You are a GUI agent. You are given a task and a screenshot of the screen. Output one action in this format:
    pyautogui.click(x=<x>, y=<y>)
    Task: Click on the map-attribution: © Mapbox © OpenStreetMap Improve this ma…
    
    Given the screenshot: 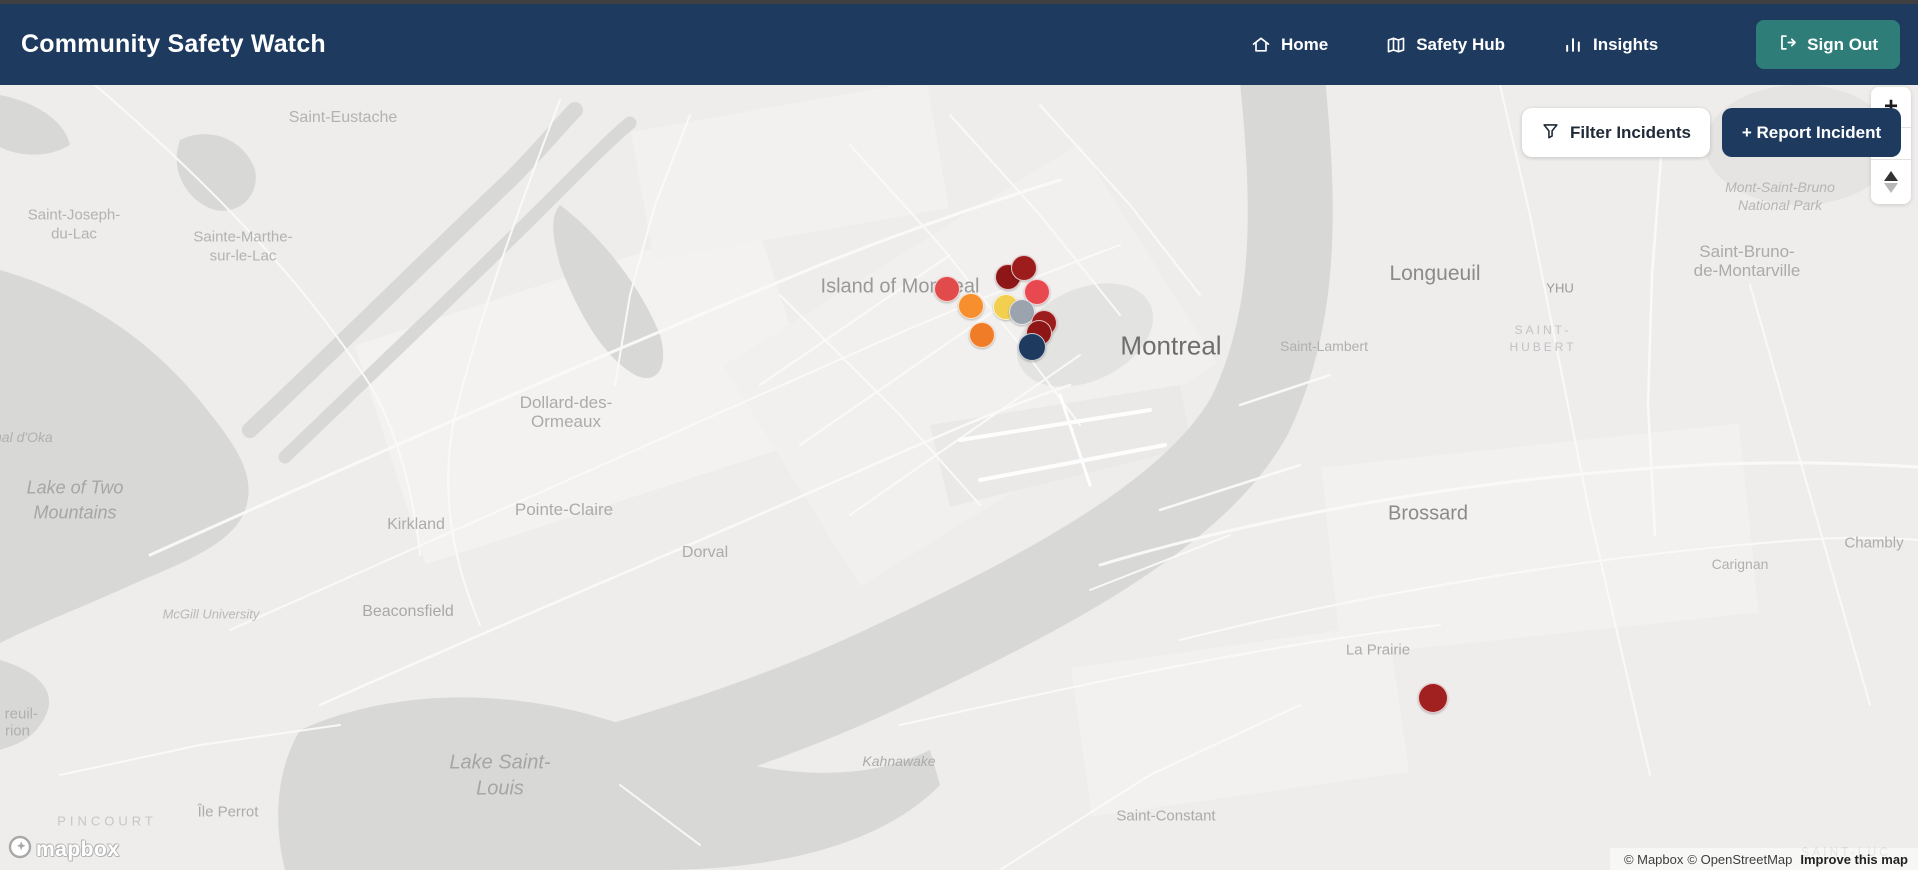 What is the action you would take?
    pyautogui.click(x=1763, y=859)
    